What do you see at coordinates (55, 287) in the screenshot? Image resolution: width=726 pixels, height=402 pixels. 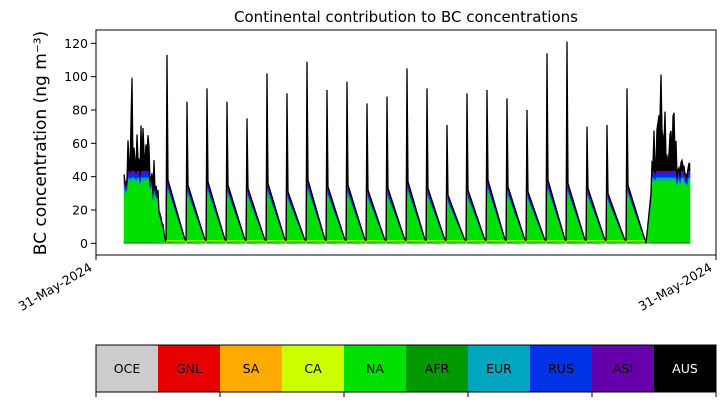 I see `x-tick-label-start: 31-May-2024` at bounding box center [55, 287].